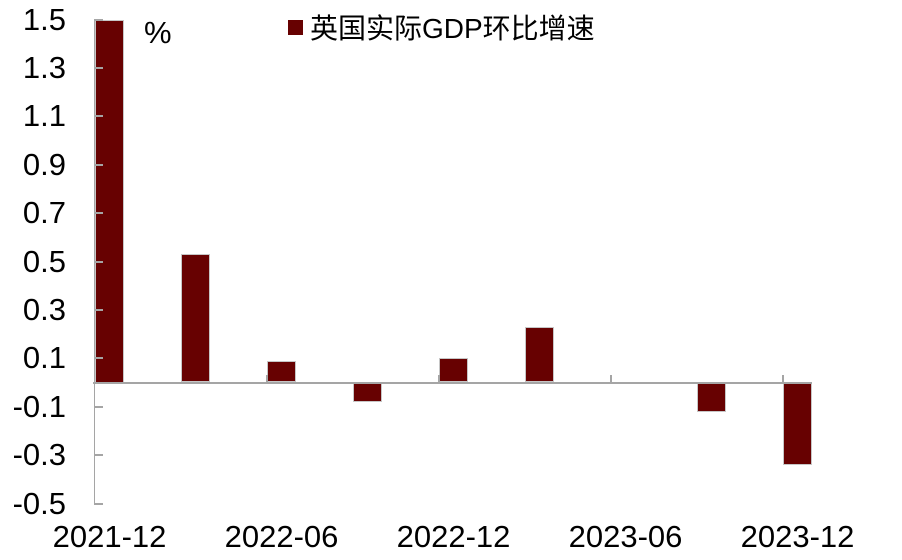 The image size is (902, 560). I want to click on chart-legend: 英国实际GDP环比增速, so click(441, 29).